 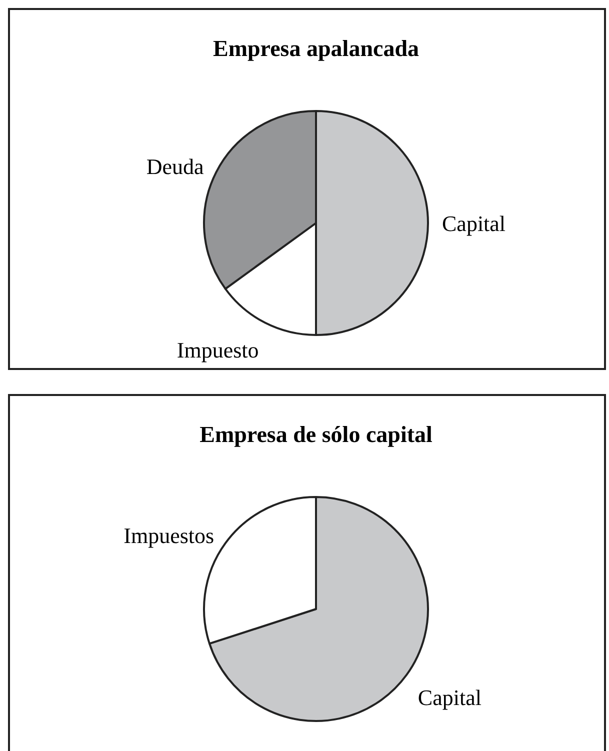 I want to click on slice-label: Impuesto, so click(x=217, y=349).